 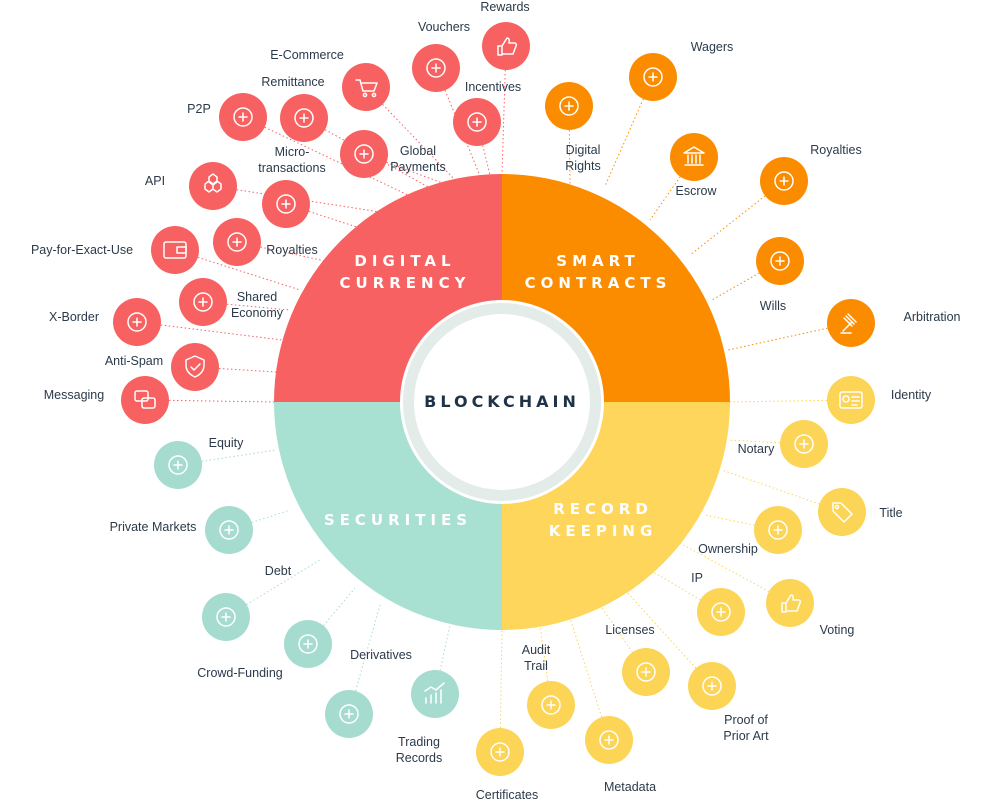 I want to click on segment-smart-contracts: SMART CONTRACTS, so click(x=616, y=288).